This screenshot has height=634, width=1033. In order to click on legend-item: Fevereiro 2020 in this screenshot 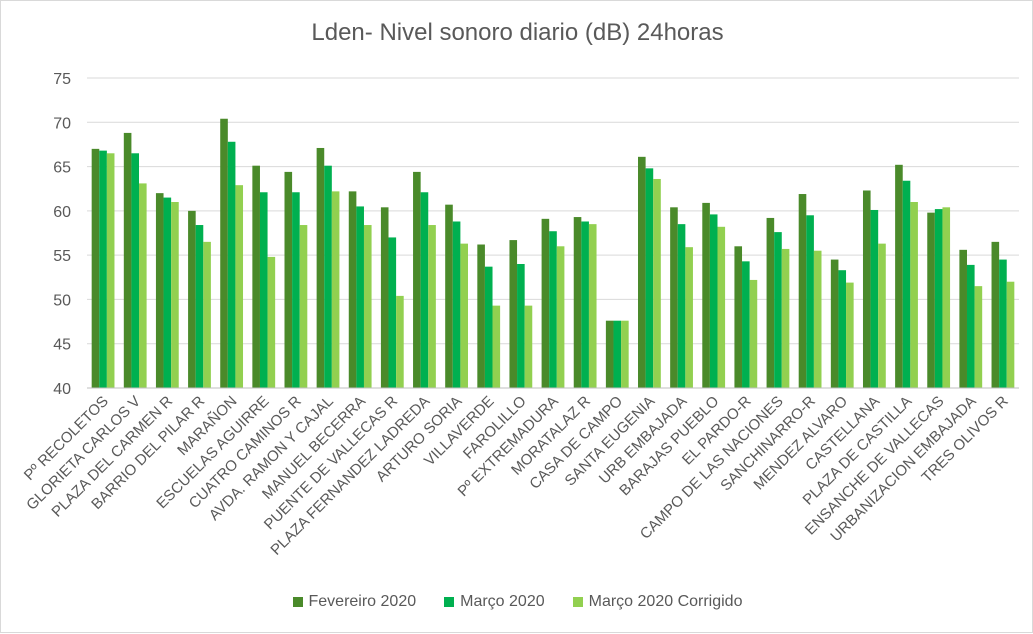, I will do `click(354, 602)`.